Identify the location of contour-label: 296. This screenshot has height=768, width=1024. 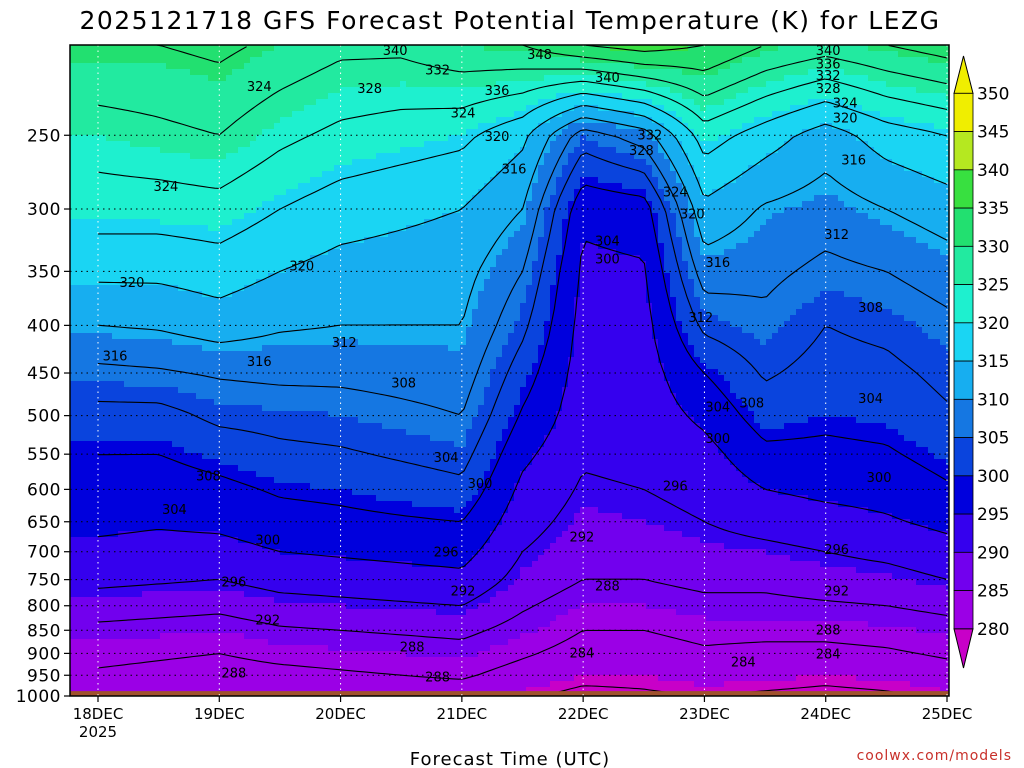
(446, 552).